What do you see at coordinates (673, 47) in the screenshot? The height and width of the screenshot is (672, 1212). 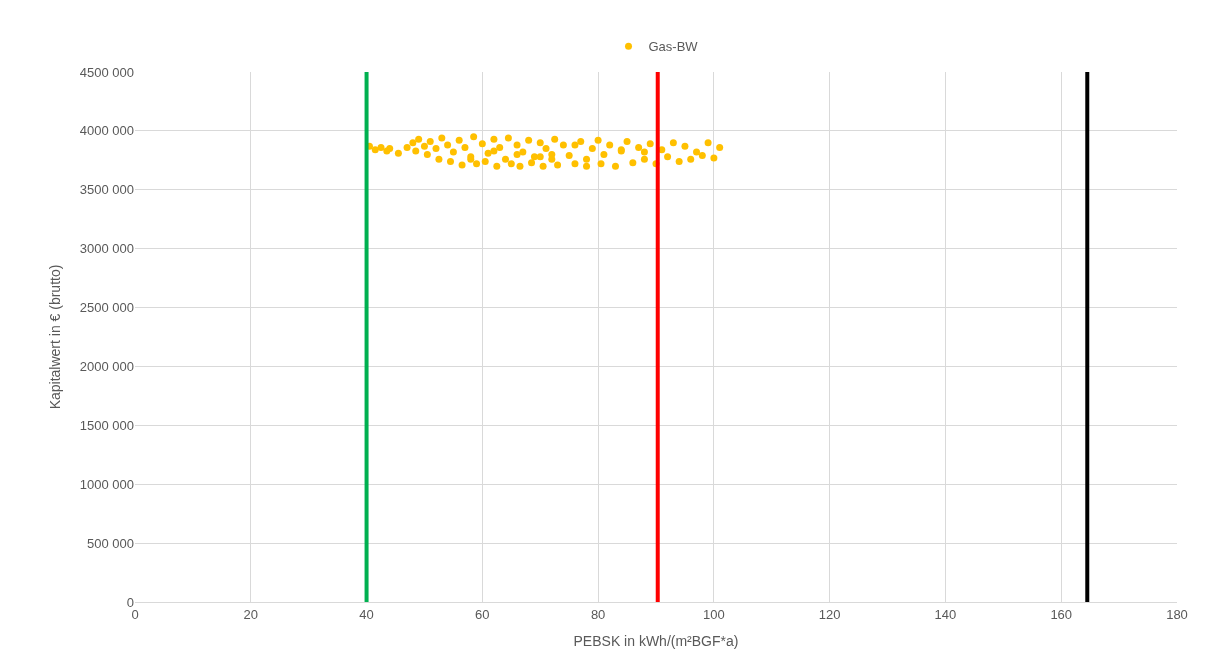 I see `legend-label: Gas-BW` at bounding box center [673, 47].